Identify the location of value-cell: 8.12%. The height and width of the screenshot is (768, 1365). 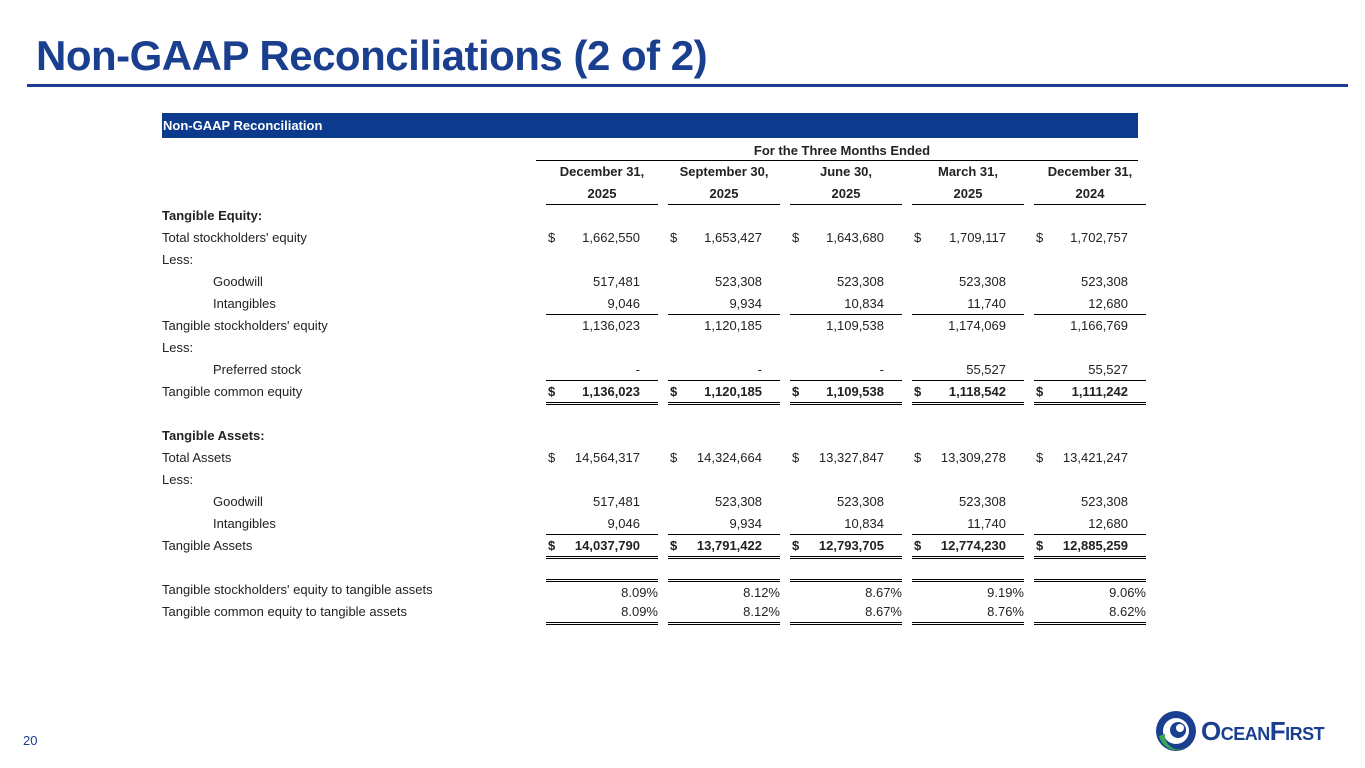
(724, 613).